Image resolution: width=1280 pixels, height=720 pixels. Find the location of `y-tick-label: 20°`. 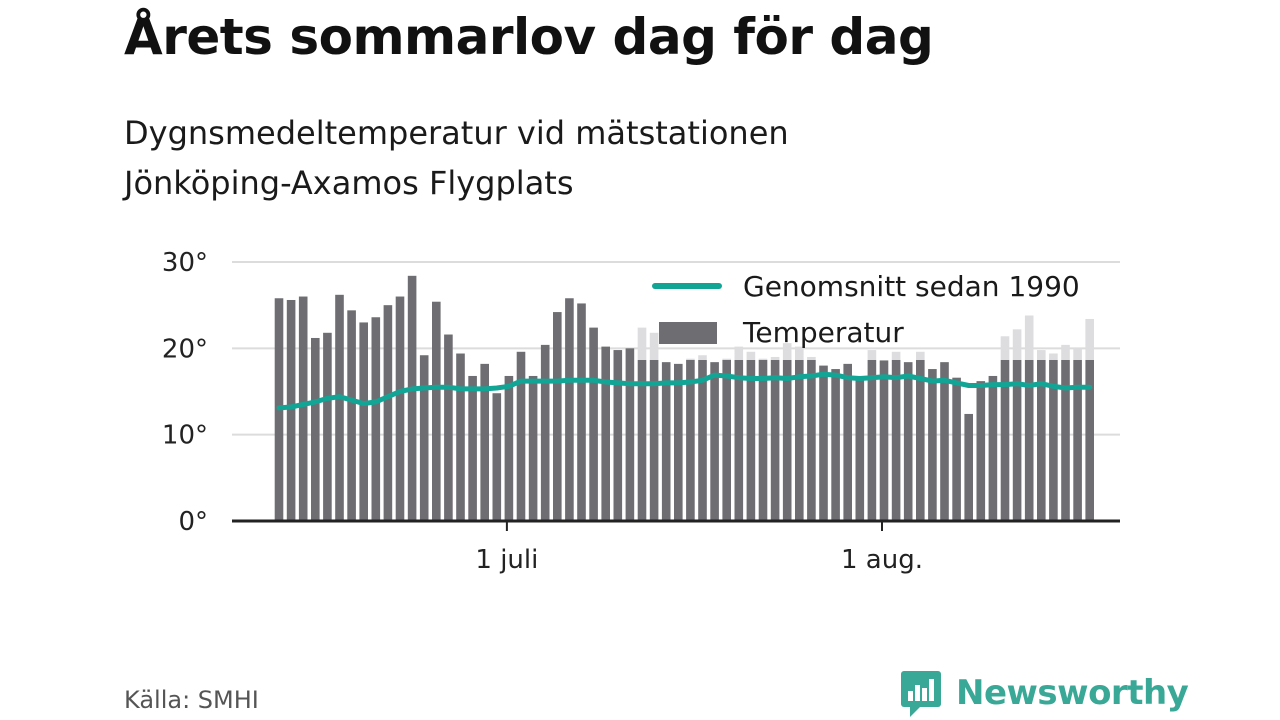

y-tick-label: 20° is located at coordinates (185, 349).